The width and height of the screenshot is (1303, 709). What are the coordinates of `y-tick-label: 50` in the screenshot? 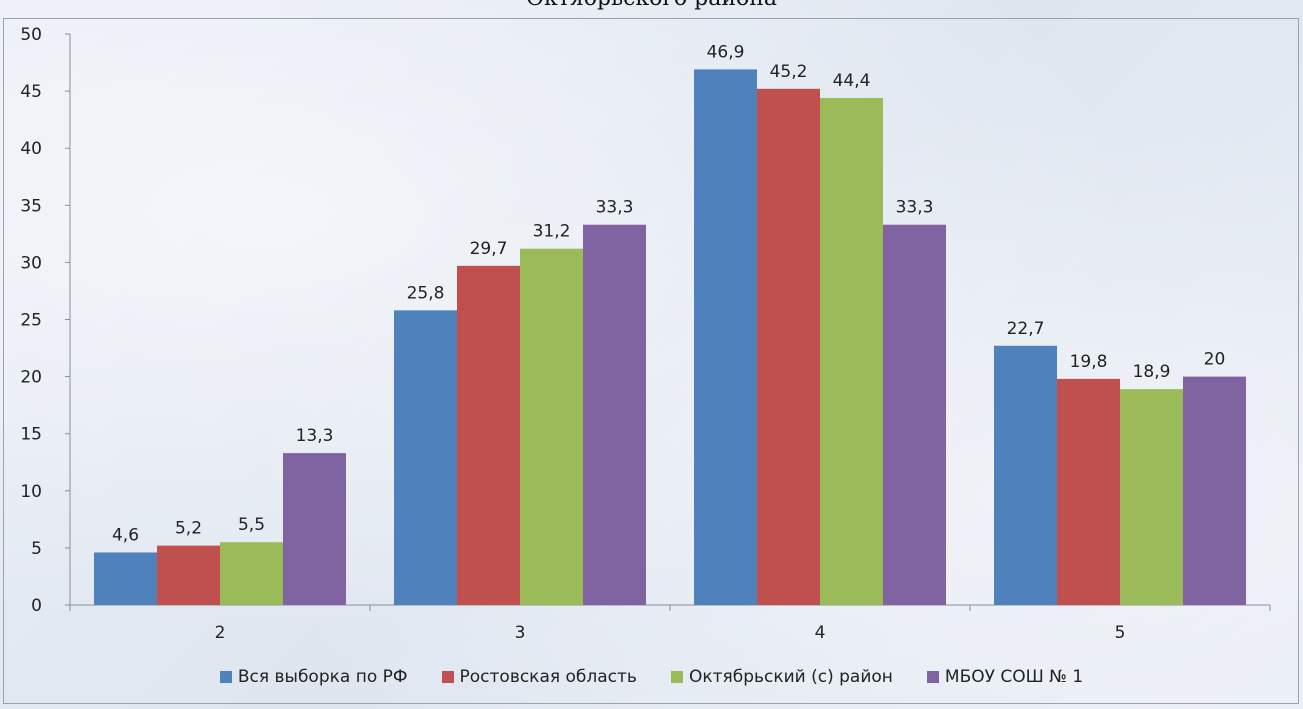 It's located at (31, 35).